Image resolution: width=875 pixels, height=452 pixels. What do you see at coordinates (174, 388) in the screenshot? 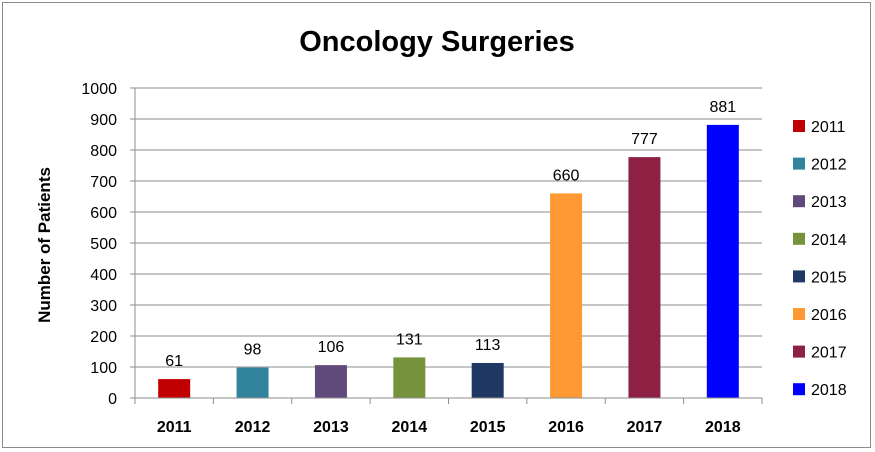
I see `bar-2011` at bounding box center [174, 388].